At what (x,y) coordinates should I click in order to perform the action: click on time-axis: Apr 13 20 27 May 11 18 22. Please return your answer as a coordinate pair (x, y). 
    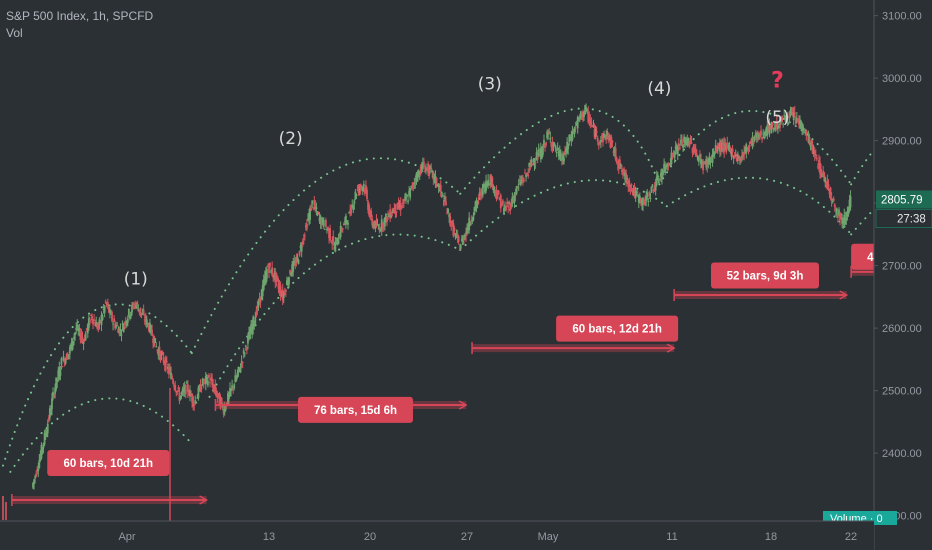
    Looking at the image, I should click on (437, 535).